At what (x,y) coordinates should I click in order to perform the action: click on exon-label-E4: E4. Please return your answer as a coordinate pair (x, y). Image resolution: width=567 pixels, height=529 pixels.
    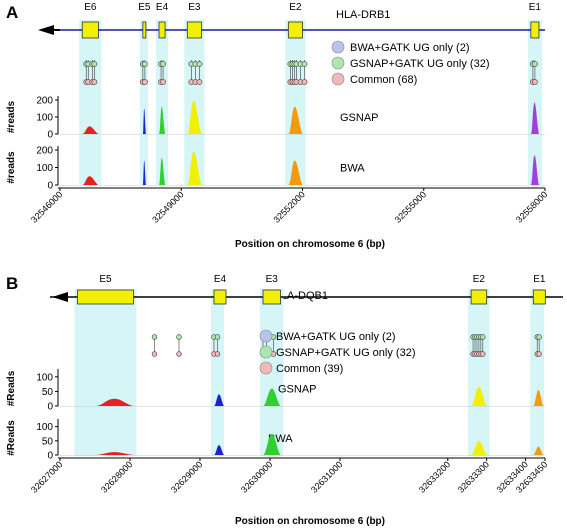
    Looking at the image, I should click on (162, 7).